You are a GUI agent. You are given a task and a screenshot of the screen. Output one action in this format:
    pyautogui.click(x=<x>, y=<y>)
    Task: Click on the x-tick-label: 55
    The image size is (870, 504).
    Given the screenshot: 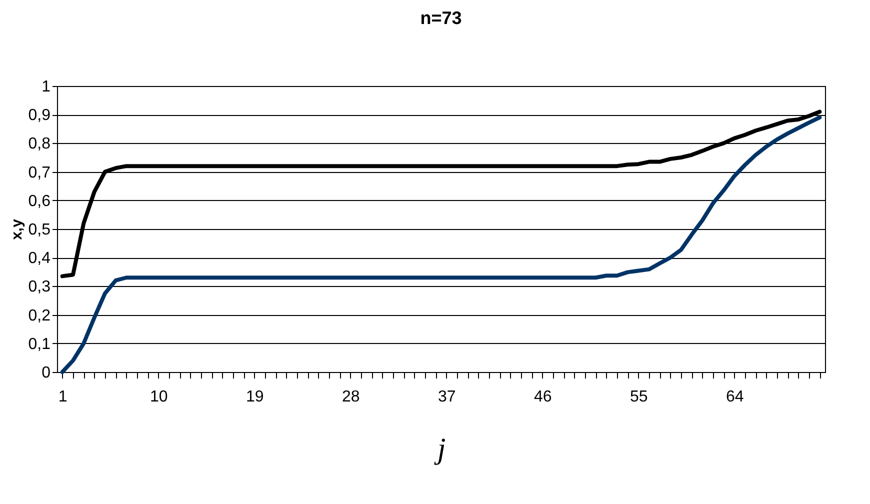 What is the action you would take?
    pyautogui.click(x=639, y=397)
    